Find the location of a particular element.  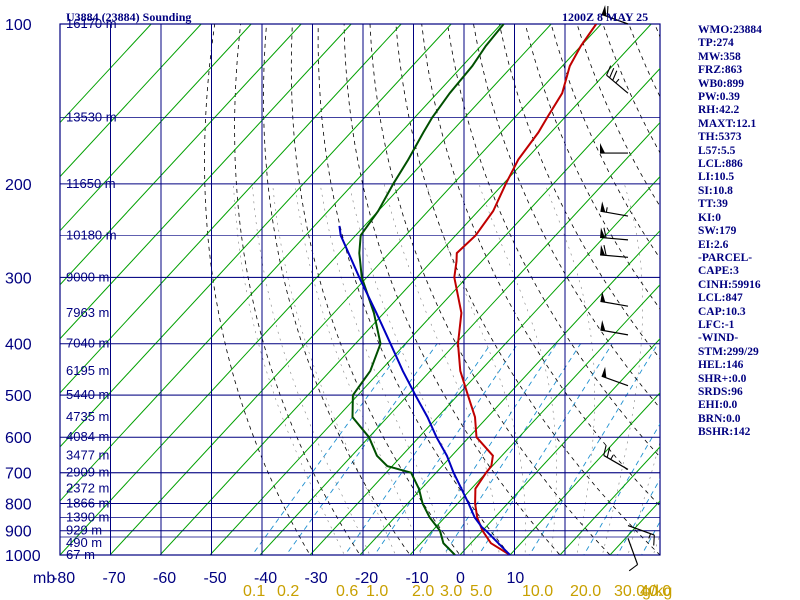

pressure-tick-label: 300 is located at coordinates (18, 278).